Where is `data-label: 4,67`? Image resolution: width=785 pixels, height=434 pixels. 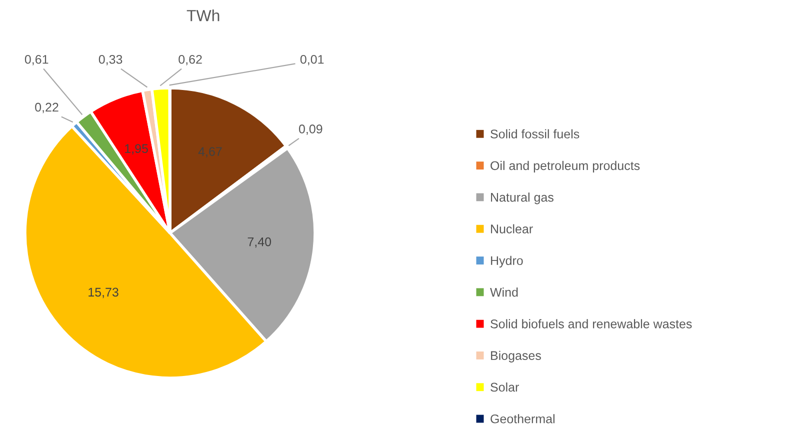 data-label: 4,67 is located at coordinates (210, 152).